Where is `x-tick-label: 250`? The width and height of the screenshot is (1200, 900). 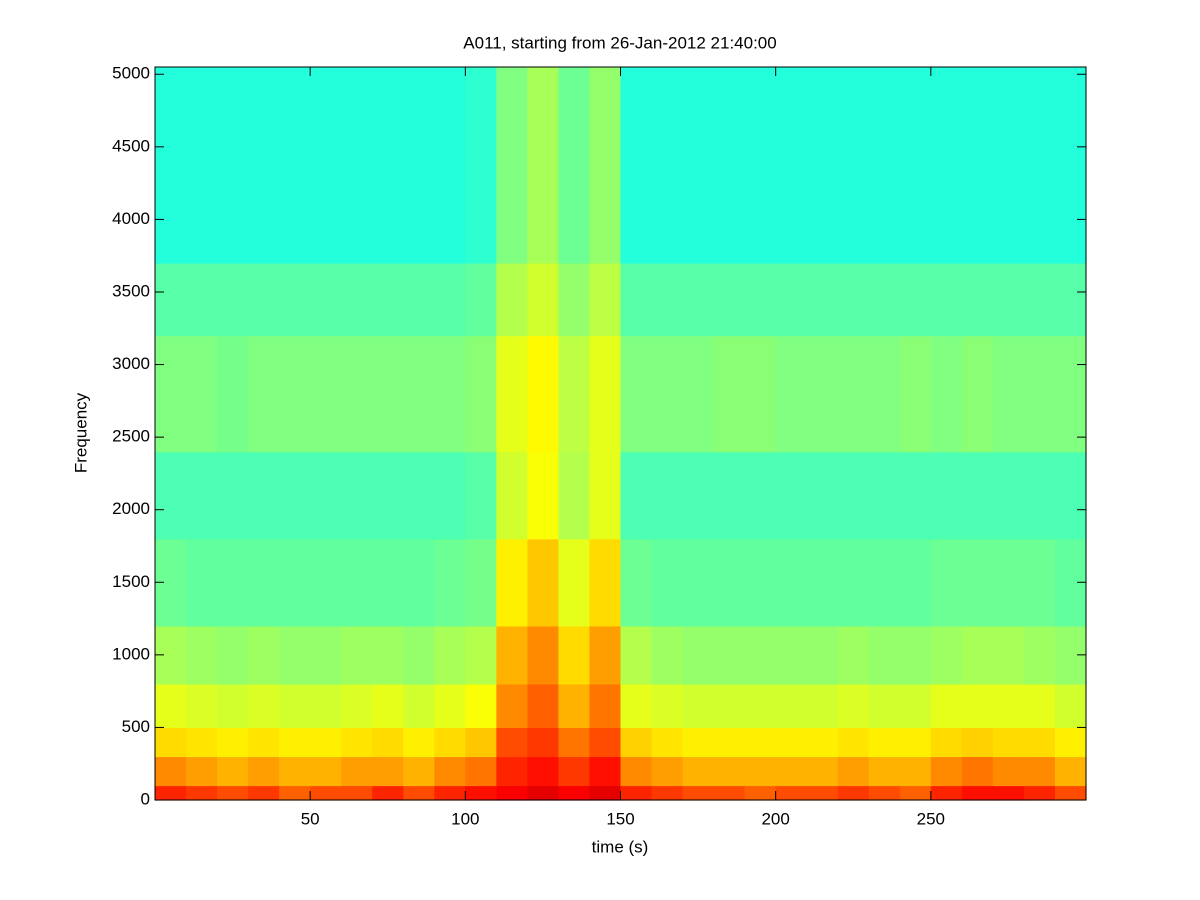 x-tick-label: 250 is located at coordinates (931, 818).